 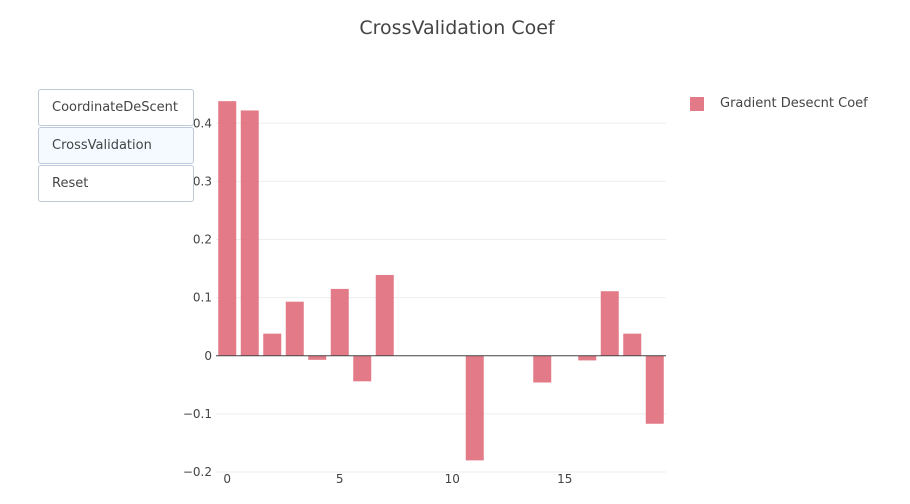 What do you see at coordinates (197, 472) in the screenshot?
I see `y-tick-label: −0.2` at bounding box center [197, 472].